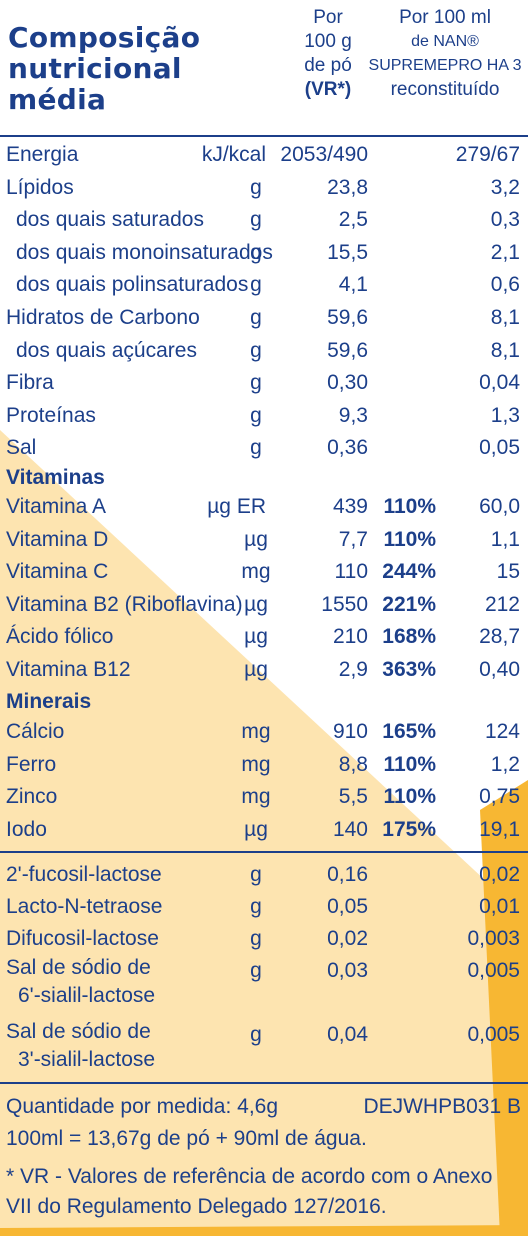 The image size is (528, 1236). Describe the element at coordinates (264, 447) in the screenshot. I see `table-row: Sal g 0,36 0,05` at that location.